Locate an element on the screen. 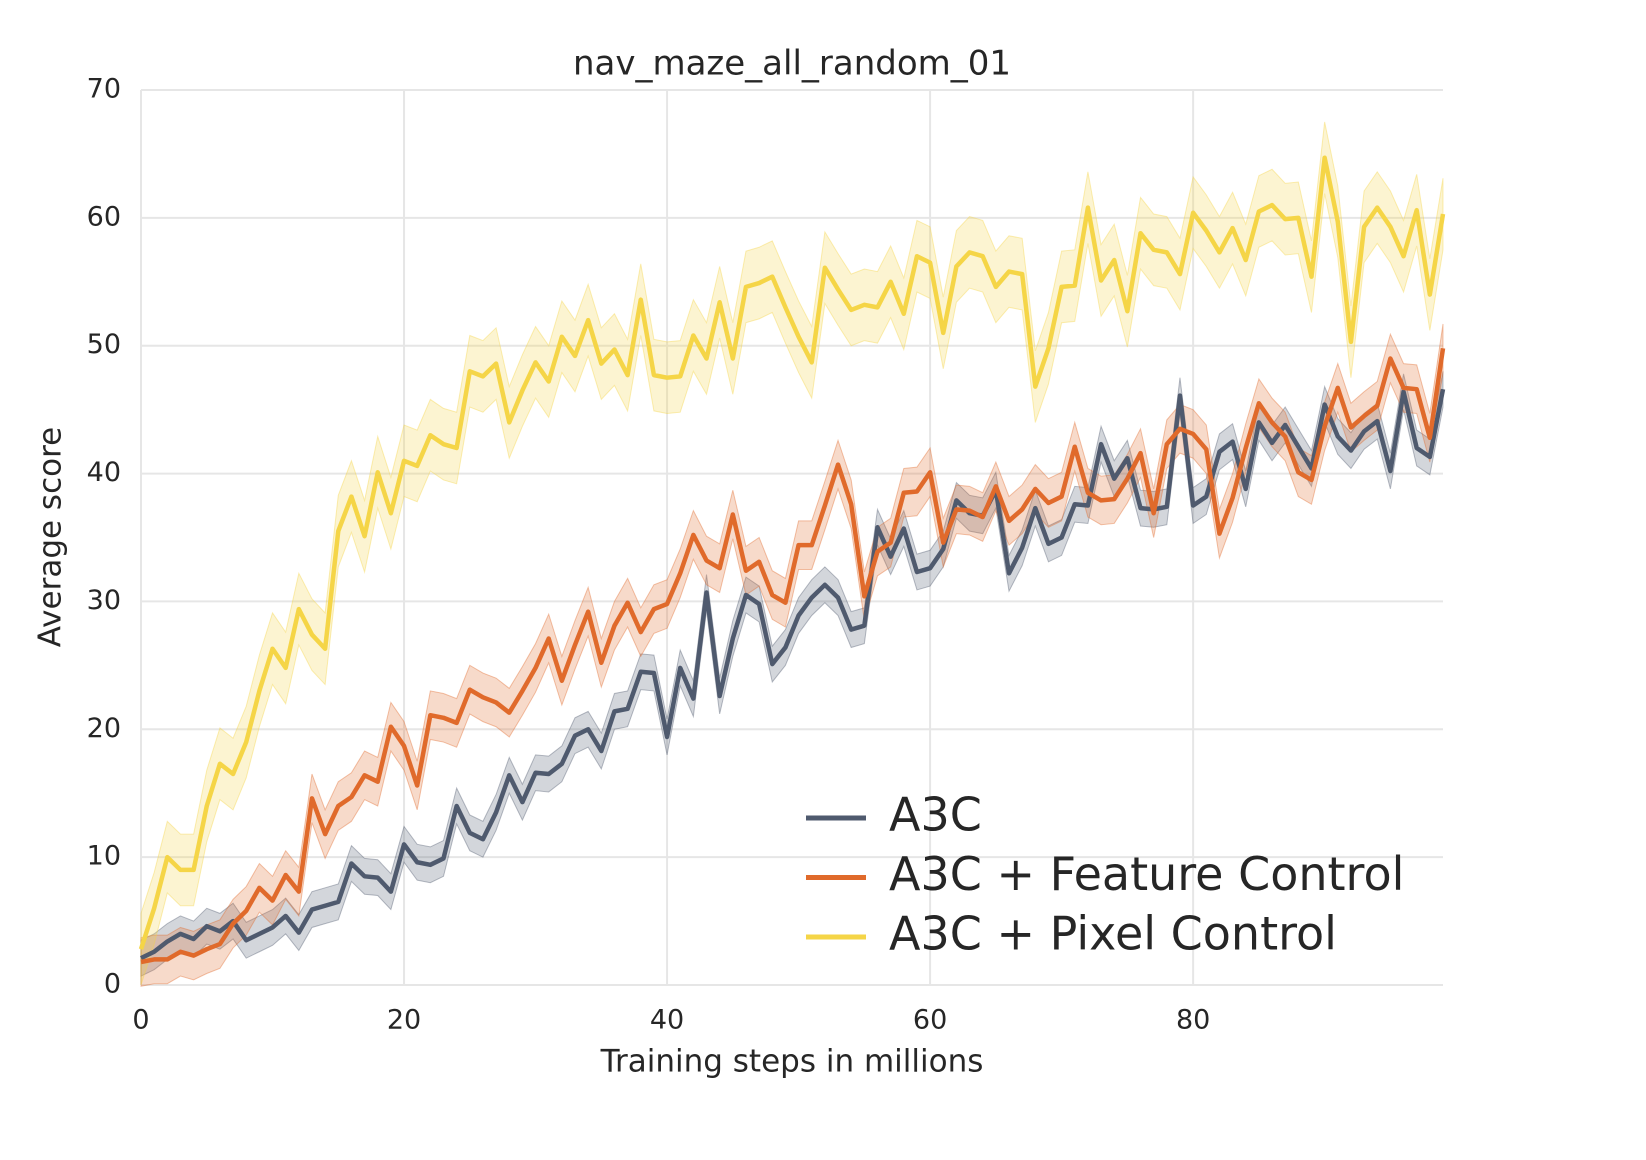 The image size is (1646, 1160). legend-label: A3C is located at coordinates (935, 815).